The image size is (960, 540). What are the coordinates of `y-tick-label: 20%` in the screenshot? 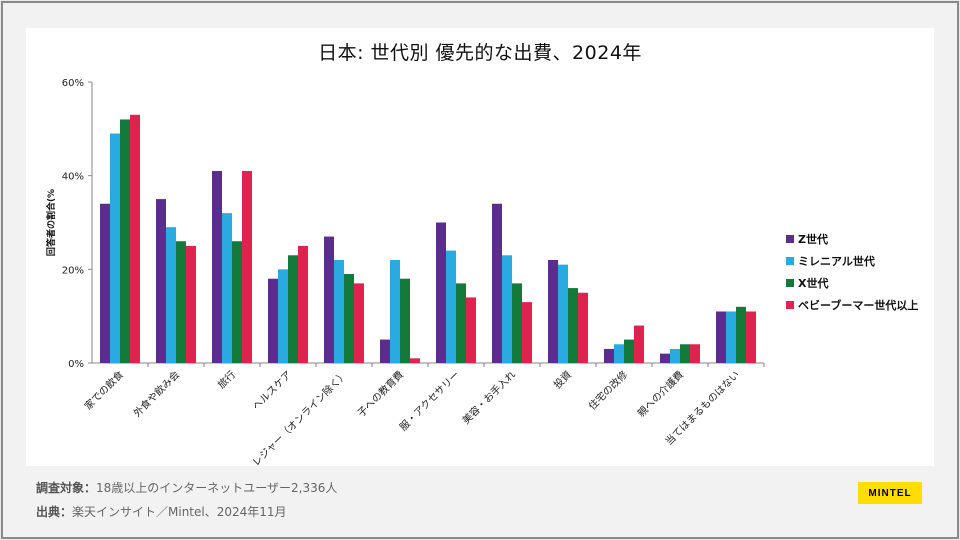 It's located at (73, 270).